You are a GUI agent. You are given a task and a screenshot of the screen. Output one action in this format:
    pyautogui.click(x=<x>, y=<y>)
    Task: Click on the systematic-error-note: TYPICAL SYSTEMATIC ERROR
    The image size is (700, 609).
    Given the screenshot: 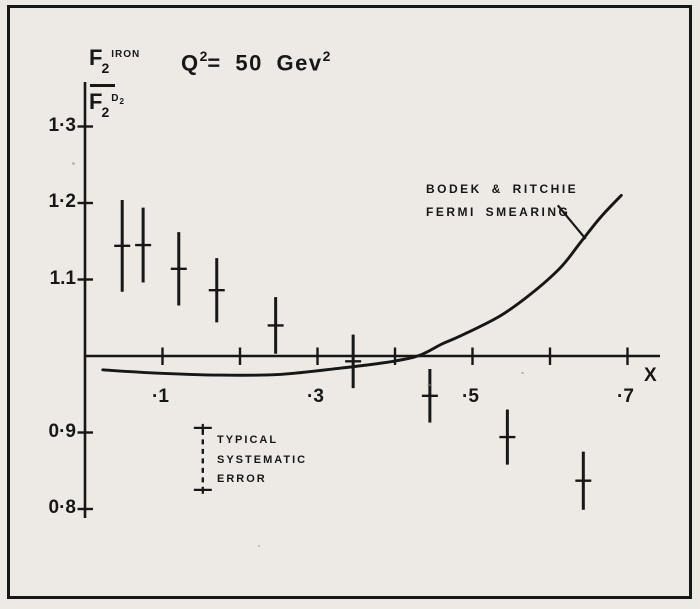 What is the action you would take?
    pyautogui.click(x=262, y=460)
    